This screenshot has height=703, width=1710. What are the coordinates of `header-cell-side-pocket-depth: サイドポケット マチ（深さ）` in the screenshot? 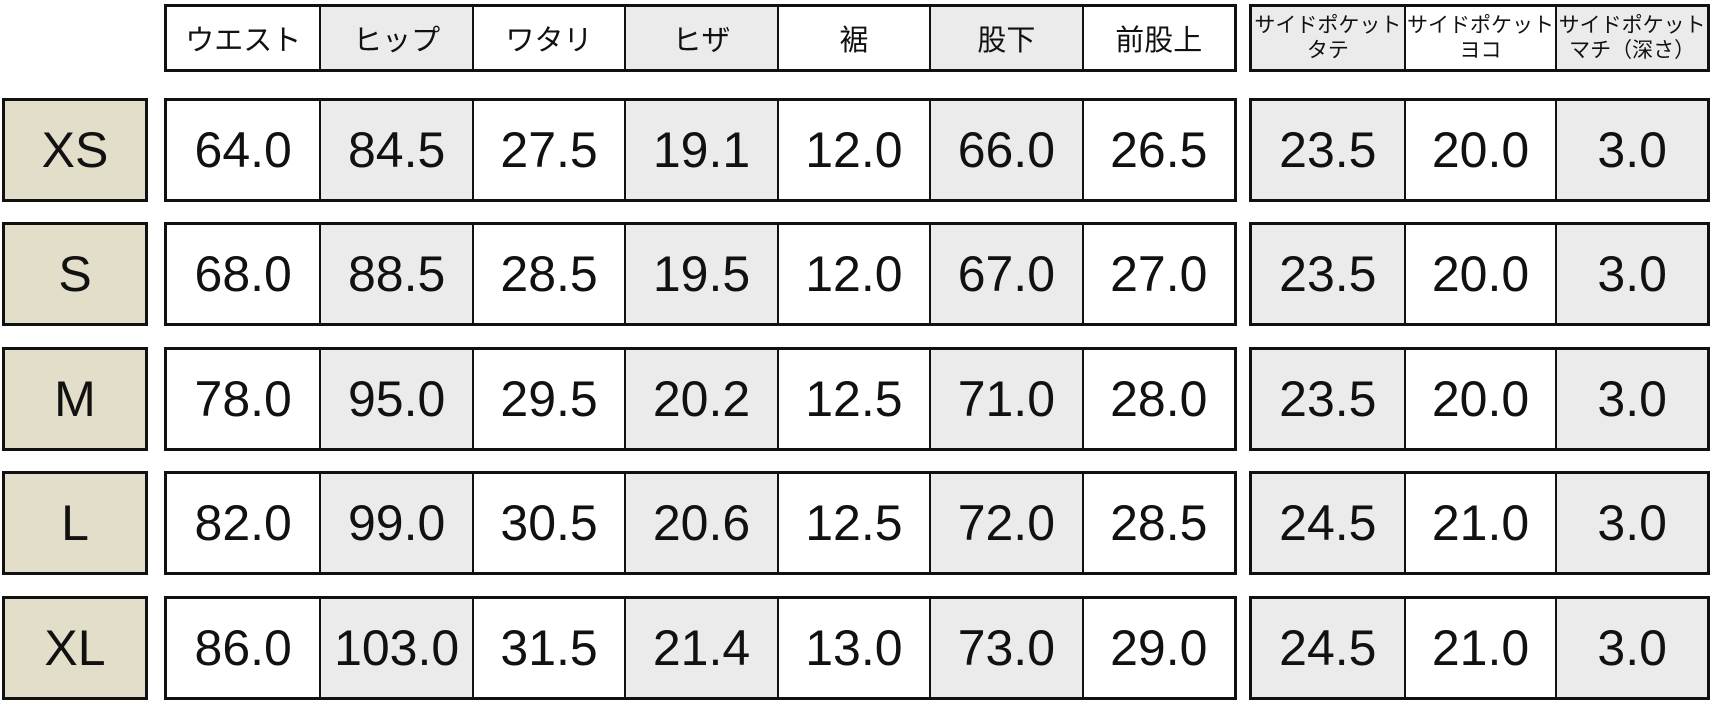 It's located at (1631, 38).